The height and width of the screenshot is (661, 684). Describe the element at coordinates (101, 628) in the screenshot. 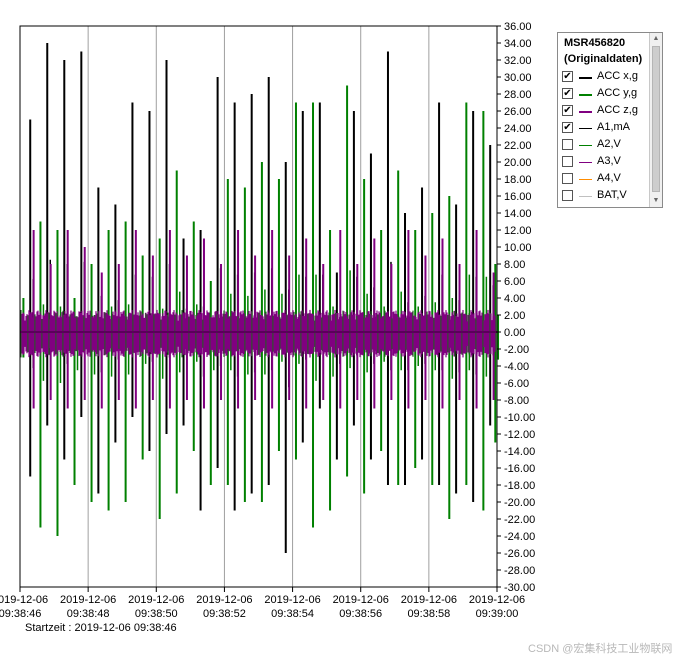

I see `start-time-label: Startzeit : 2019-12-06 09:38:46` at that location.